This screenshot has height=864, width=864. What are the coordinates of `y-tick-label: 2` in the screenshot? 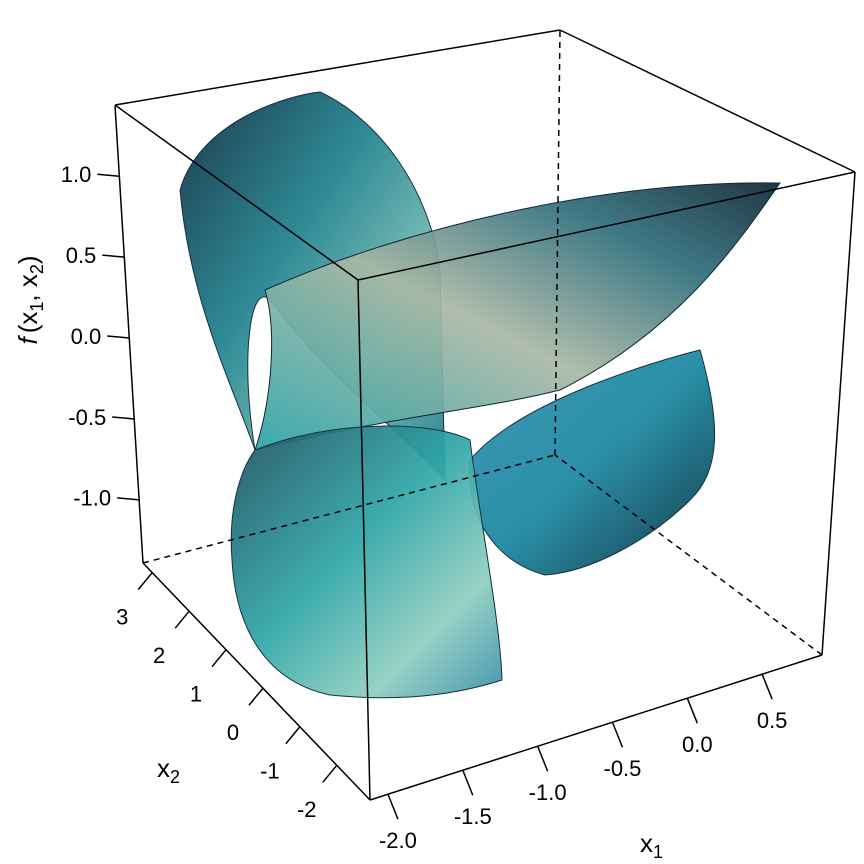 It's located at (159, 655).